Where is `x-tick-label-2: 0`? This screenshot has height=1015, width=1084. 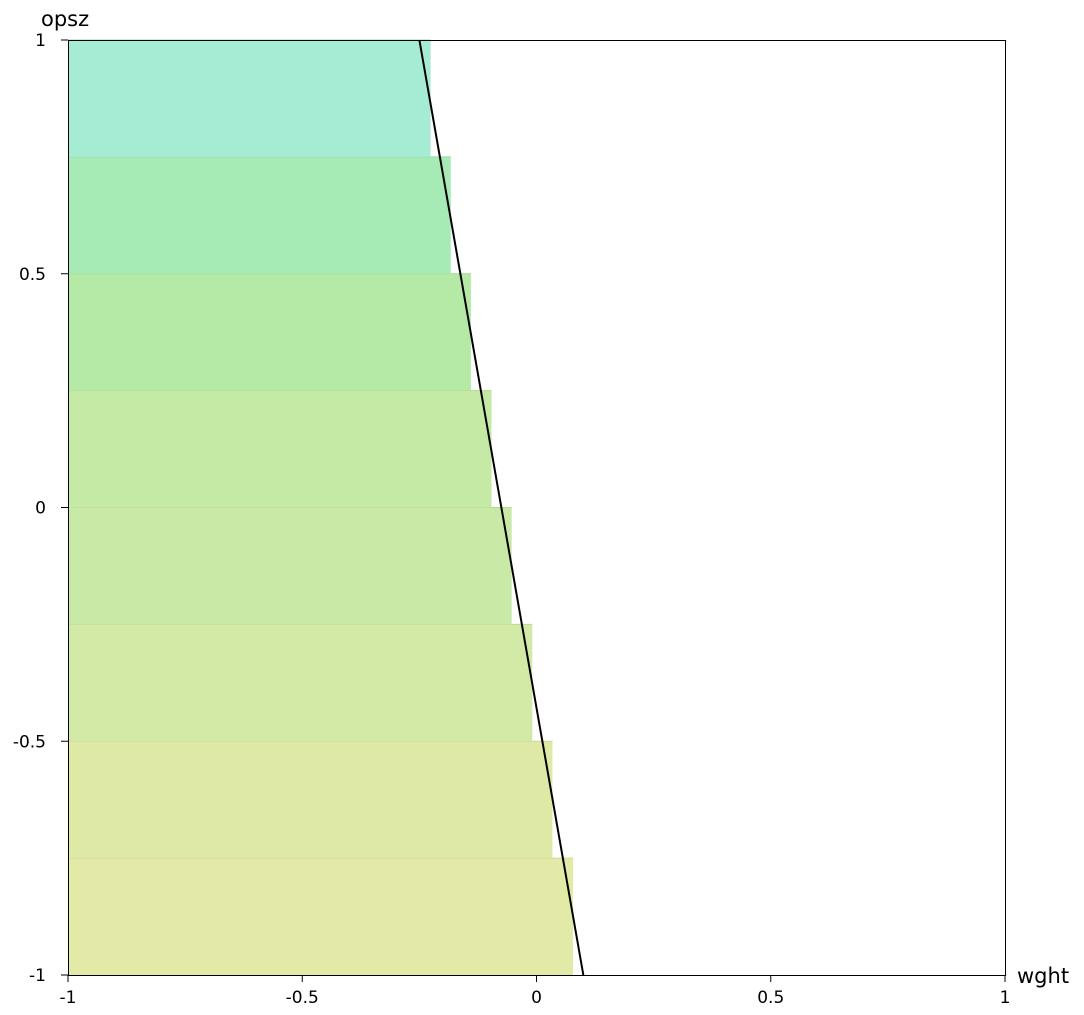
x-tick-label-2: 0 is located at coordinates (536, 998).